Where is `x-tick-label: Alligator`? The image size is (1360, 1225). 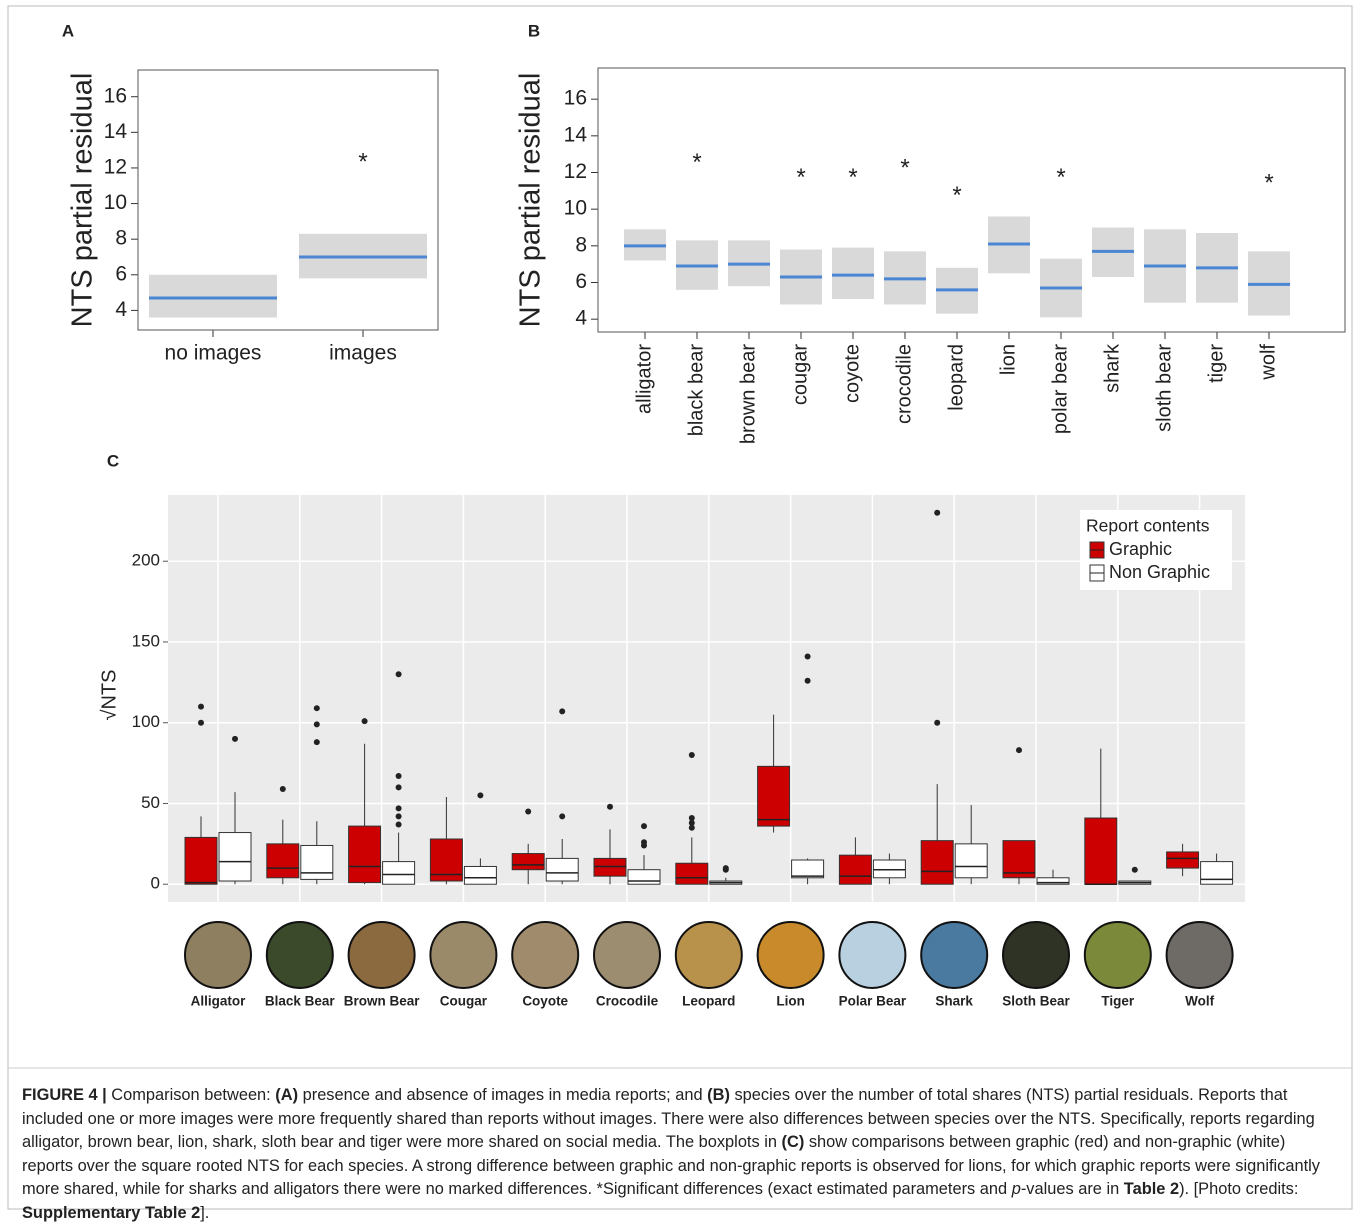
x-tick-label: Alligator is located at coordinates (218, 1001).